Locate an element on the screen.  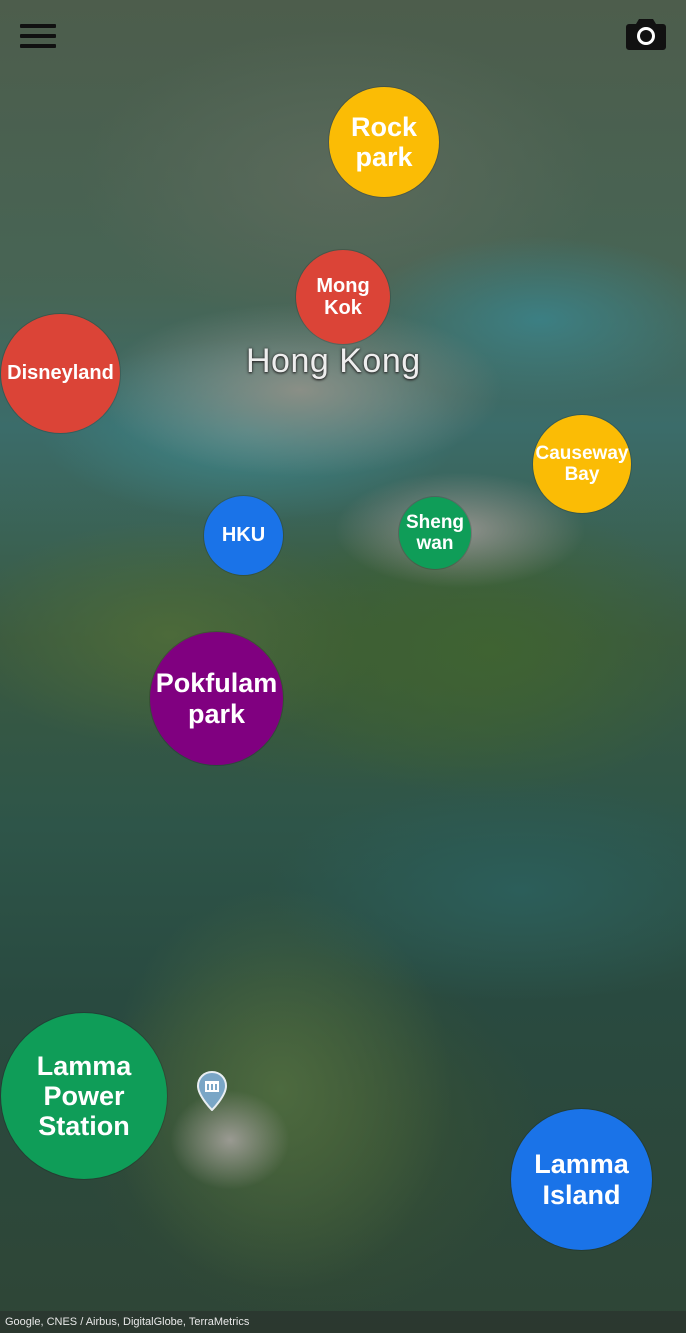
marker-mong-kok: Mong Kok is located at coordinates (343, 297).